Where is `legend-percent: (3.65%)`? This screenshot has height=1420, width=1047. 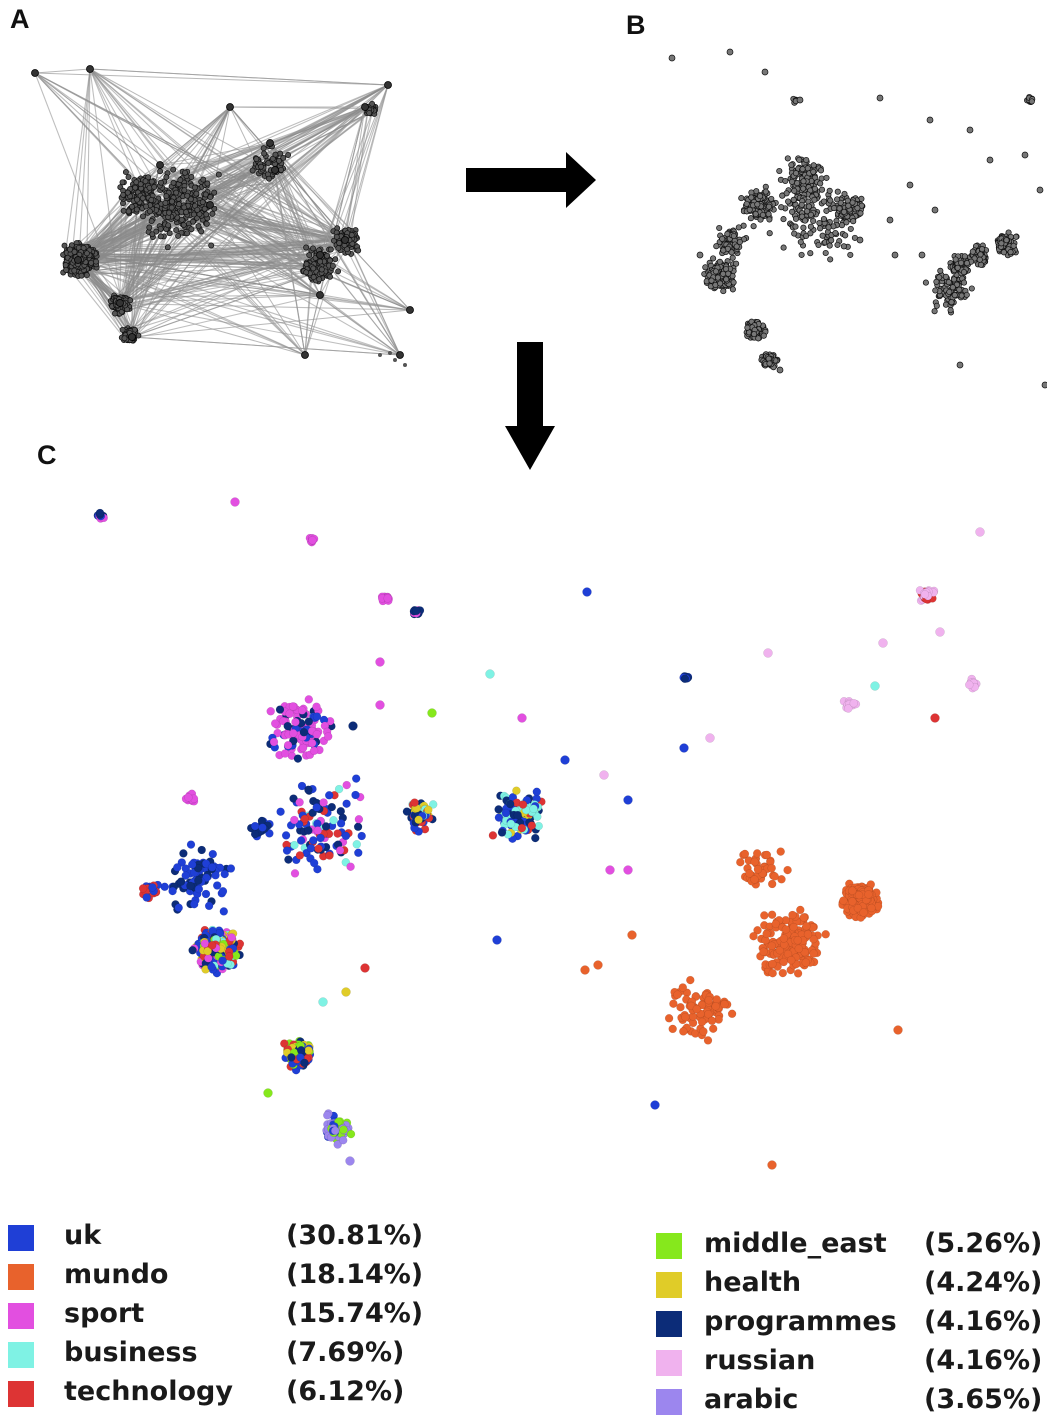 legend-percent: (3.65%) is located at coordinates (983, 1399).